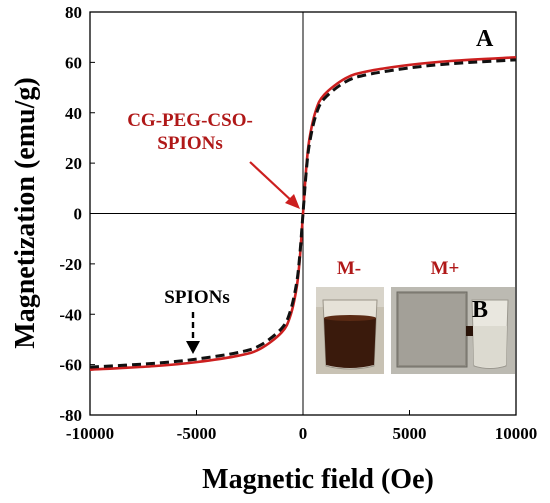 This screenshot has height=503, width=550. I want to click on y-tick-label-4: 0, so click(78, 214).